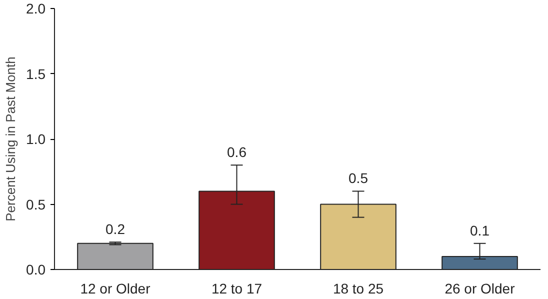  Describe the element at coordinates (115, 288) in the screenshot. I see `x-tick-label: 12 or Older` at that location.